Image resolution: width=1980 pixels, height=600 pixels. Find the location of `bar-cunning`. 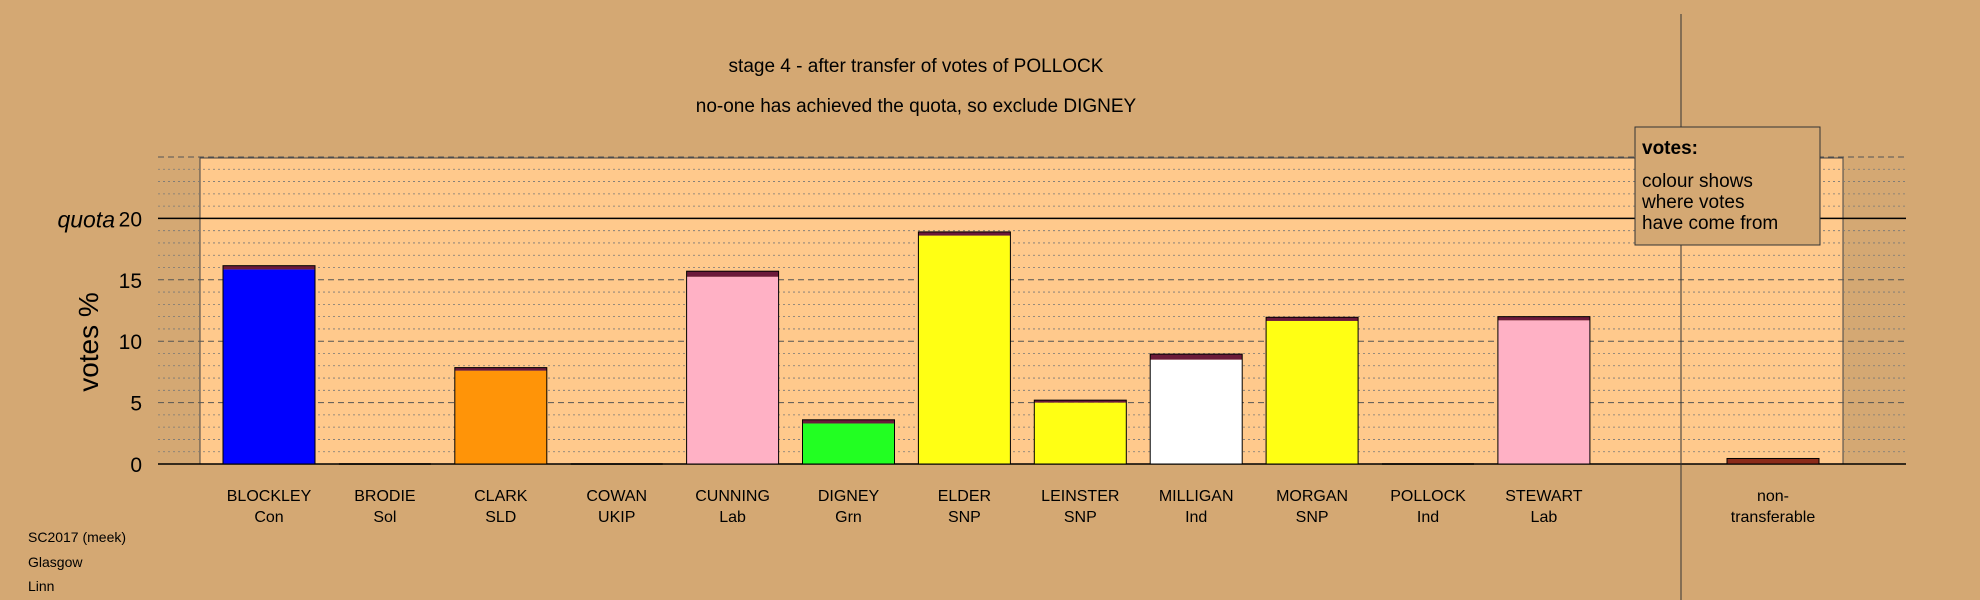

bar-cunning is located at coordinates (733, 367).